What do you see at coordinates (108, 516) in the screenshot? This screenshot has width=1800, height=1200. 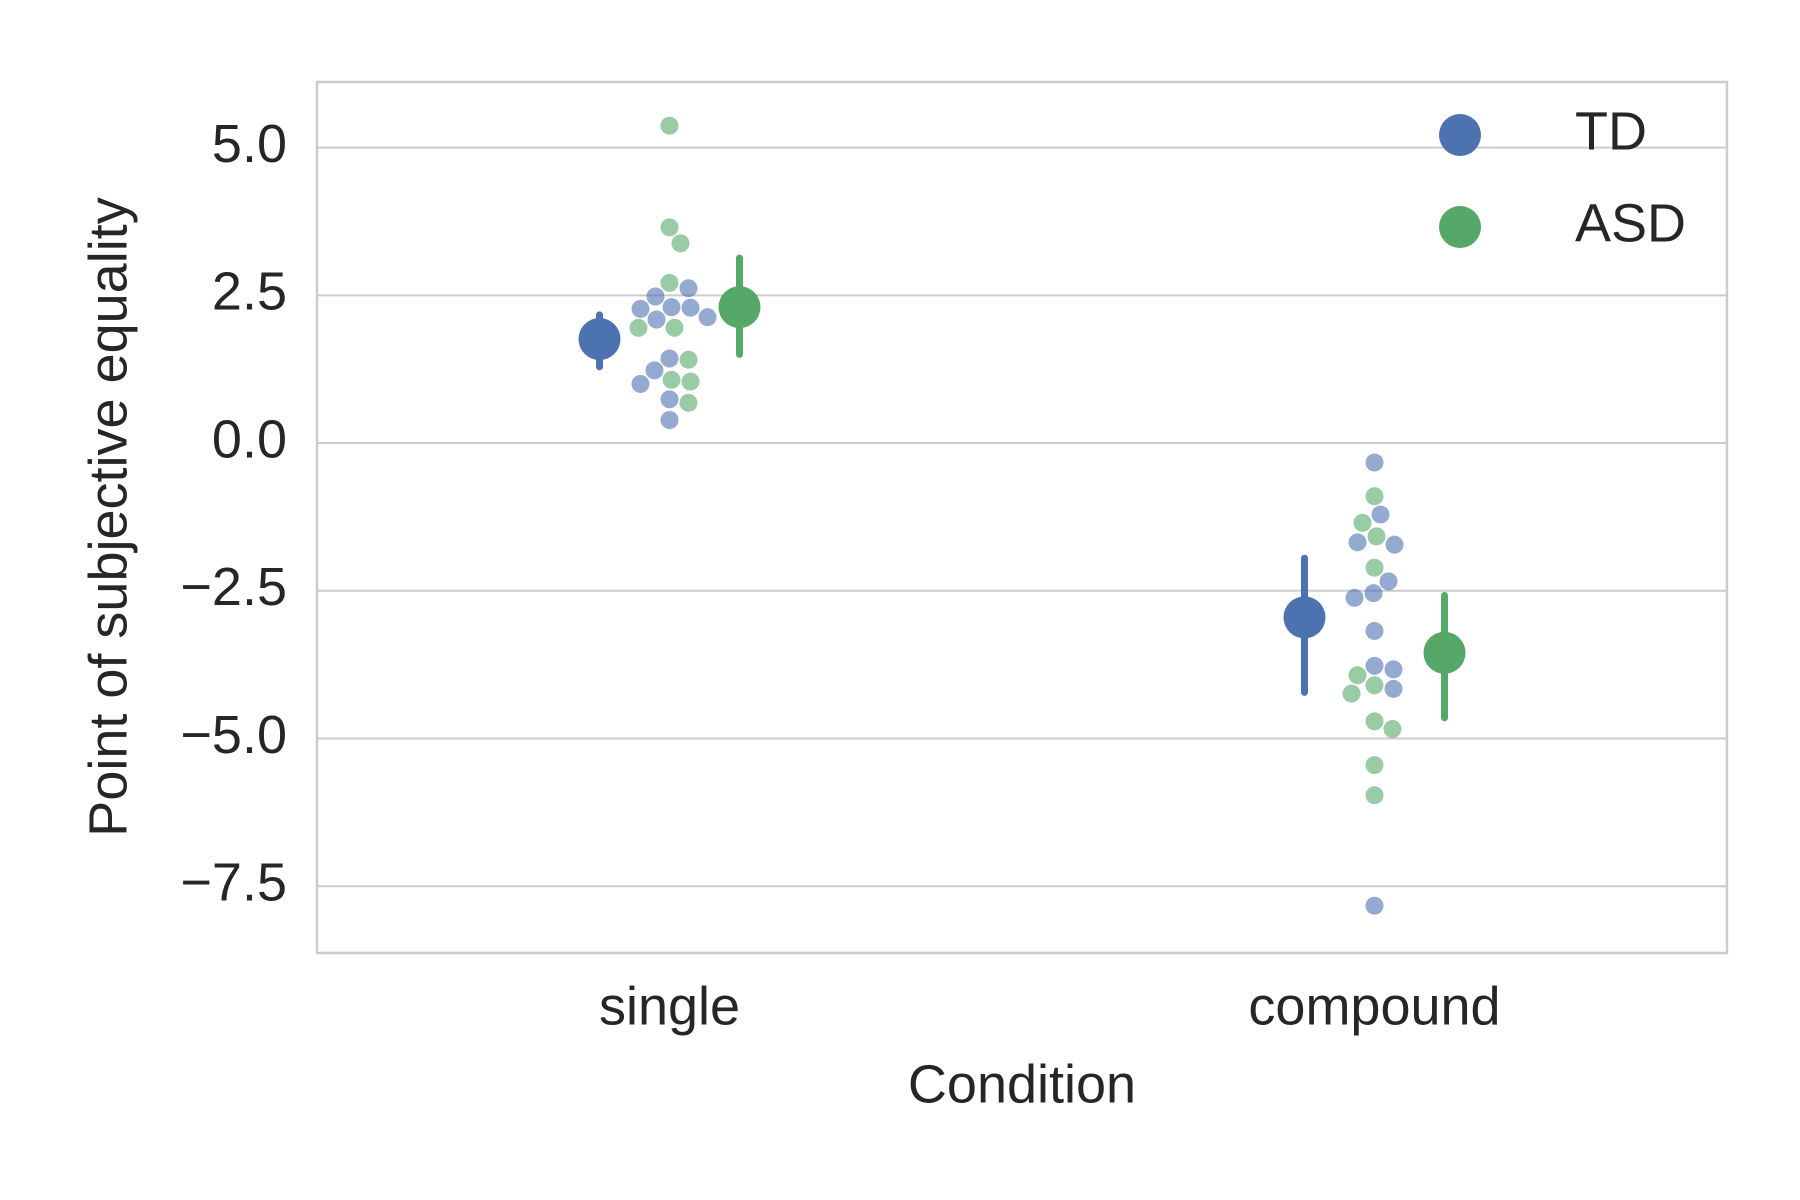 I see `y-axis-label: Point of subjective equality` at bounding box center [108, 516].